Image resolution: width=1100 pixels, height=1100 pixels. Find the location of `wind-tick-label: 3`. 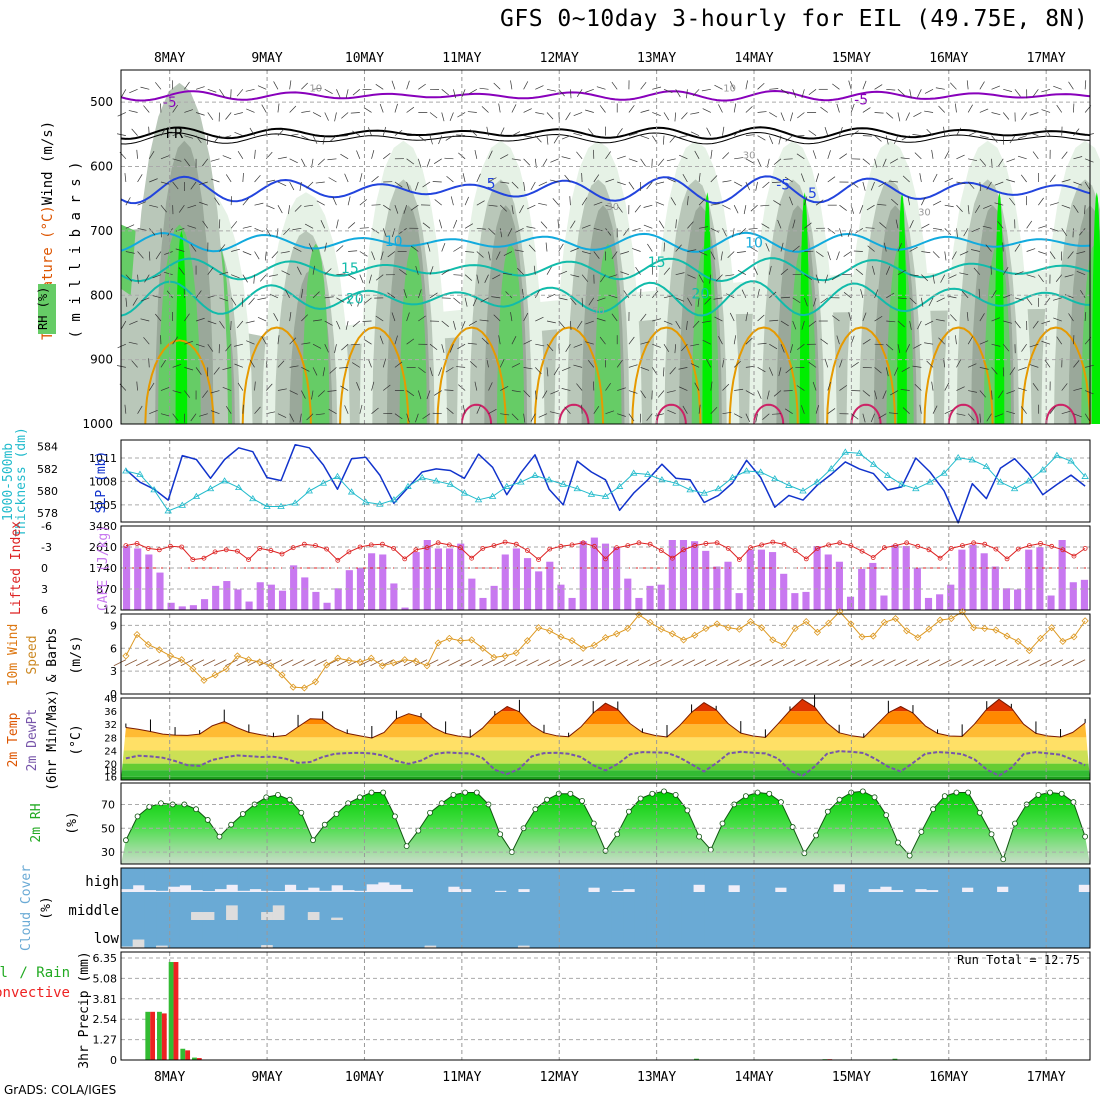

wind-tick-label: 3 is located at coordinates (113, 671).